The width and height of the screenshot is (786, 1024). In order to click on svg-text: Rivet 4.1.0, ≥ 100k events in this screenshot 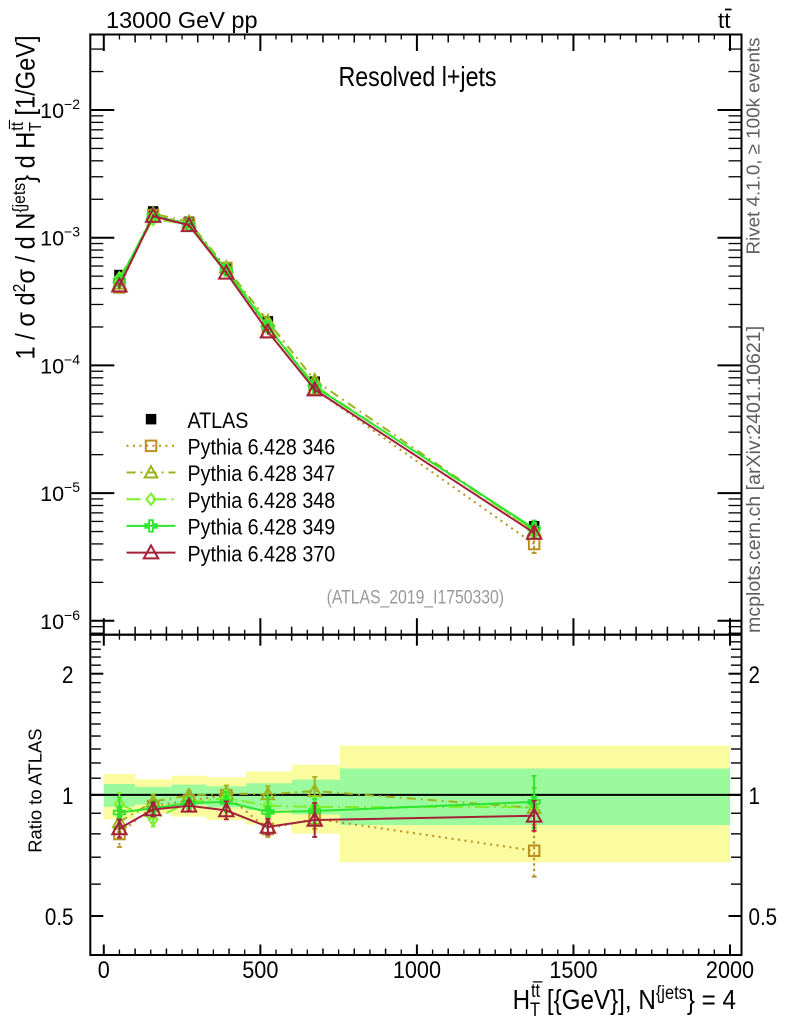, I will do `click(753, 145)`.